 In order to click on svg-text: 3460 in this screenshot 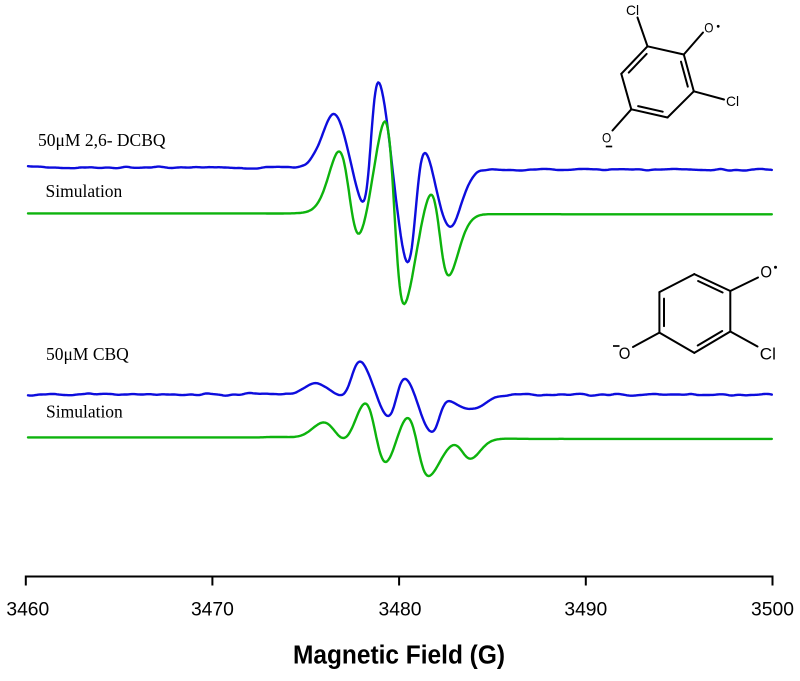, I will do `click(27, 610)`.